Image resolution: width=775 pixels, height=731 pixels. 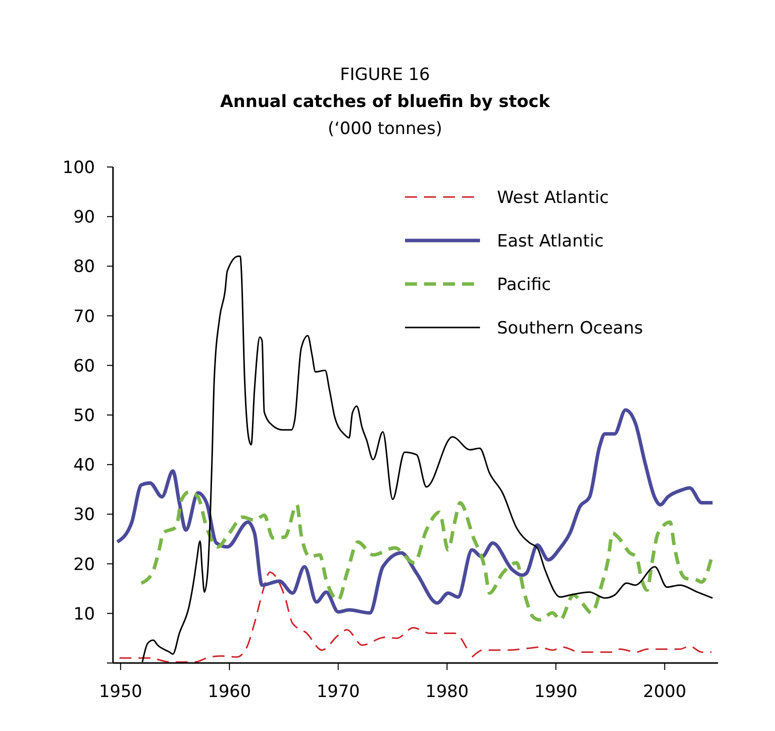 What do you see at coordinates (84, 218) in the screenshot?
I see `y-tick-label: 90` at bounding box center [84, 218].